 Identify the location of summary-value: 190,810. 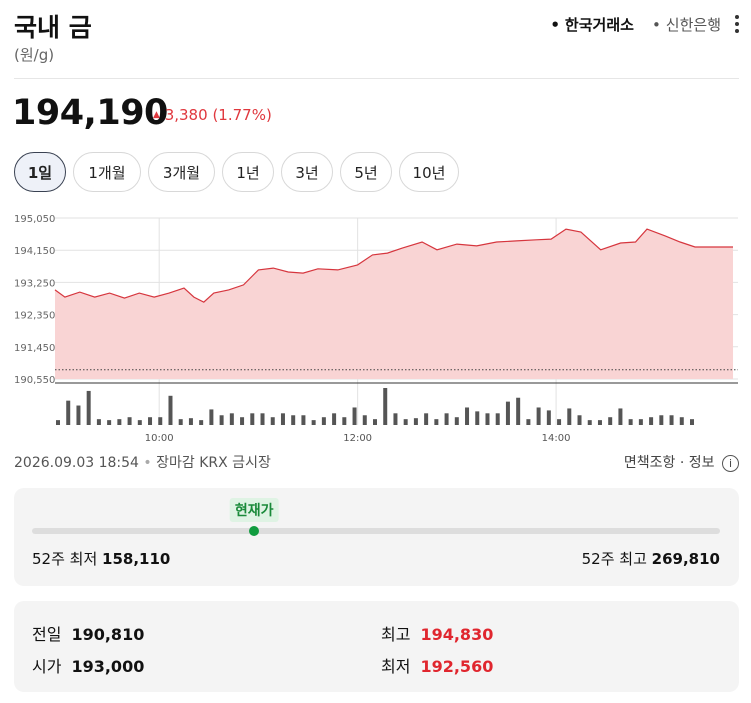
(108, 634).